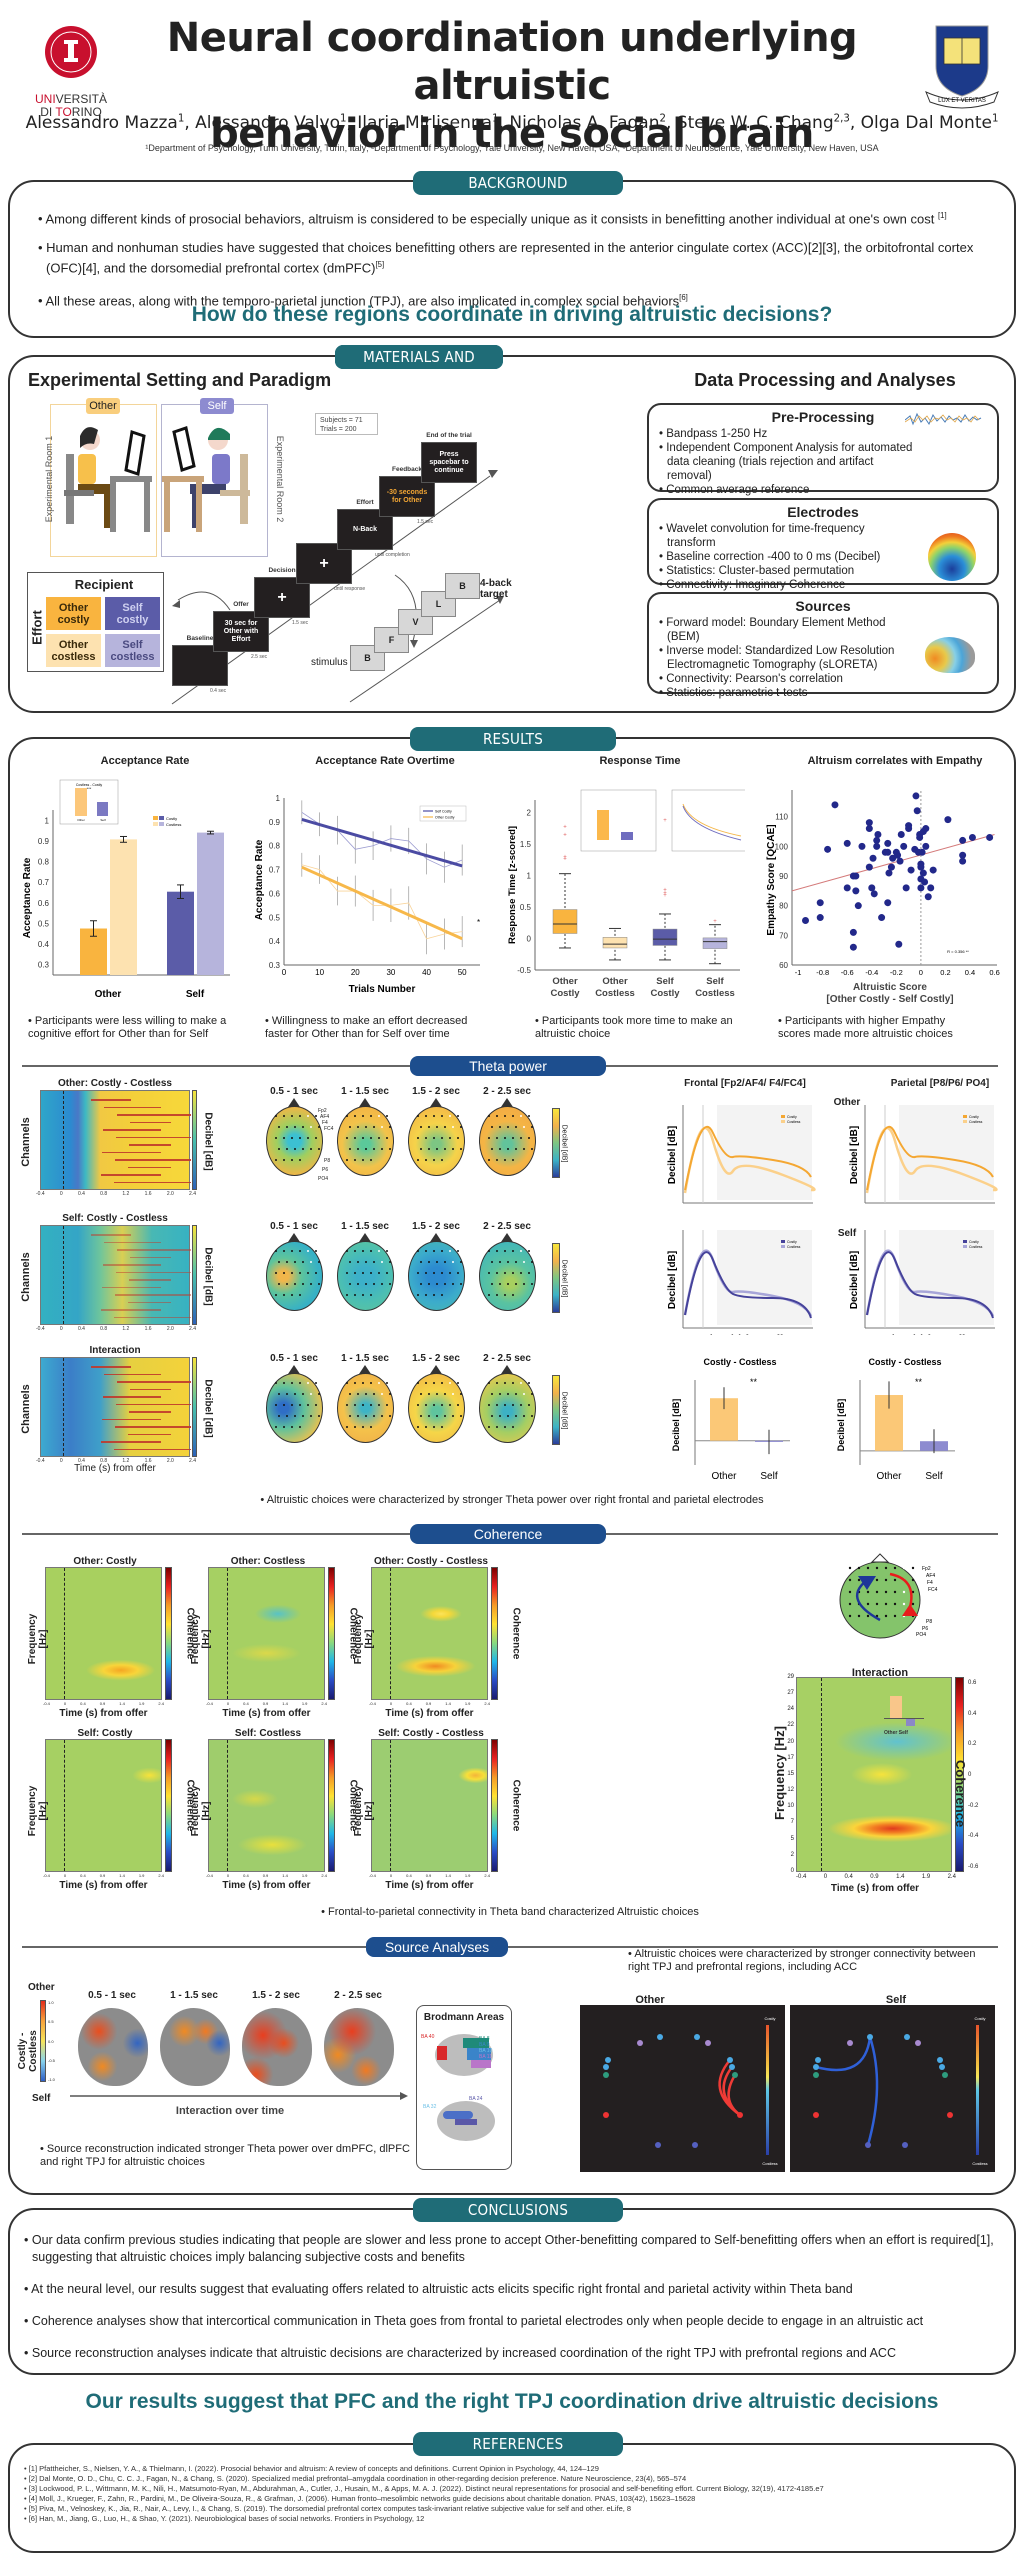  I want to click on brain-source-icon, so click(950, 655).